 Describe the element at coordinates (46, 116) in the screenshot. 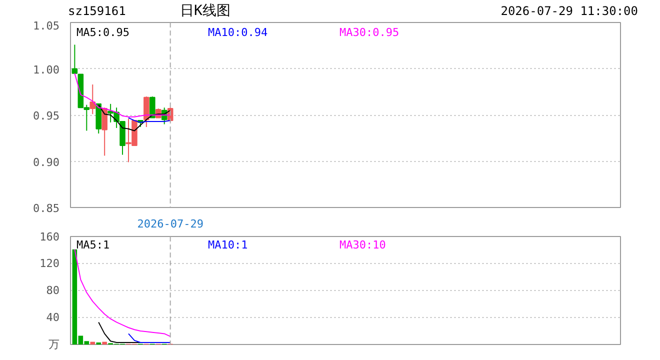

I see `y-tick-label: 0.95` at that location.